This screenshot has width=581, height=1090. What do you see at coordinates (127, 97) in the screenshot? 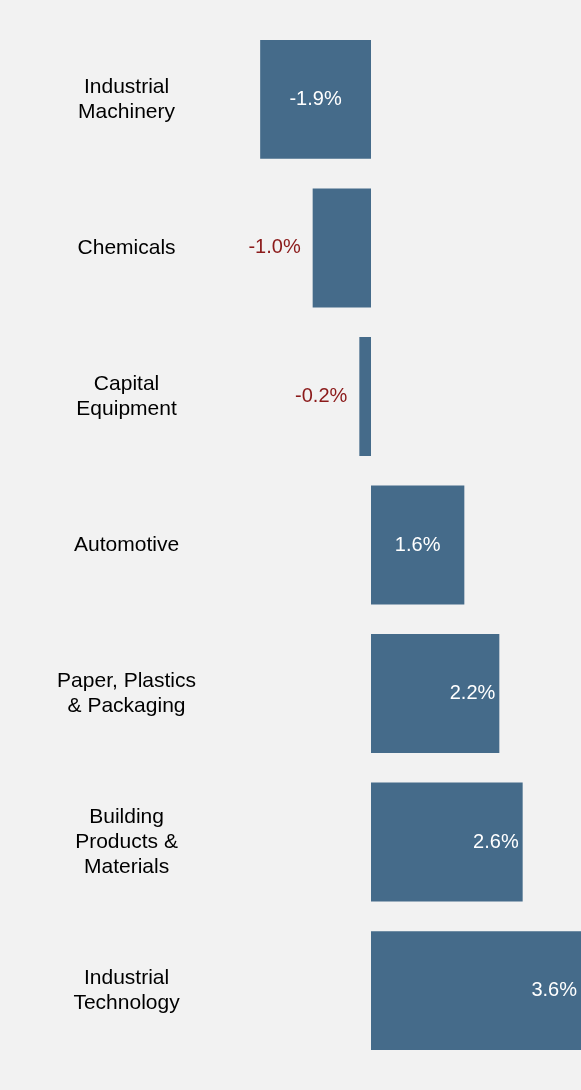
I see `y-tick-label: Industrial Machinery` at bounding box center [127, 97].